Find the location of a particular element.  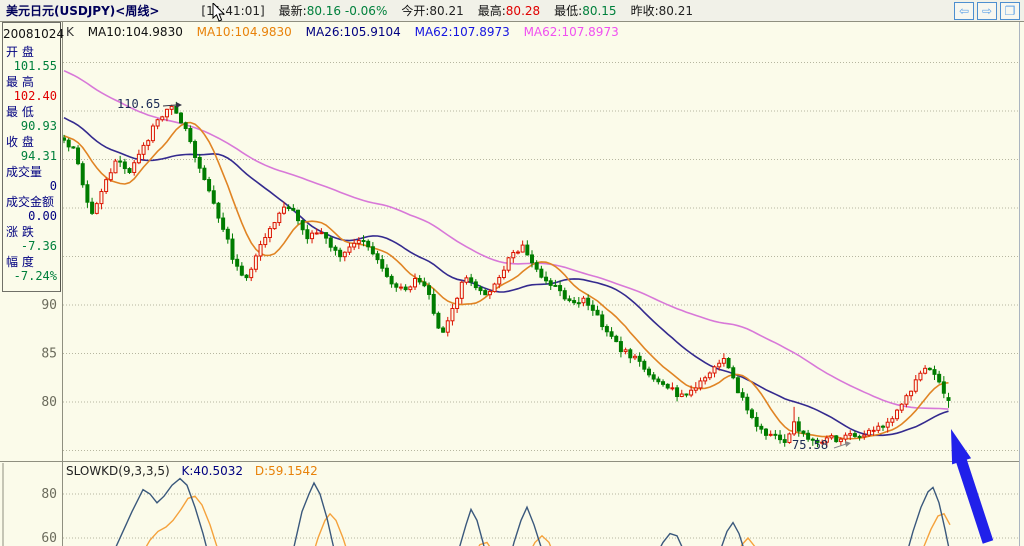

restore-window-icon: ❐ is located at coordinates (1010, 11).